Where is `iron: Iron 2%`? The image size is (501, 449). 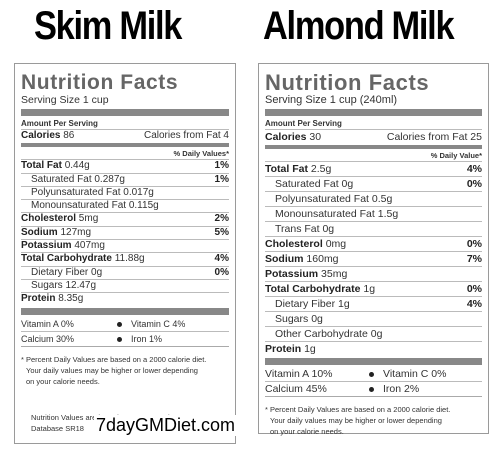
iron: Iron 2% is located at coordinates (401, 389).